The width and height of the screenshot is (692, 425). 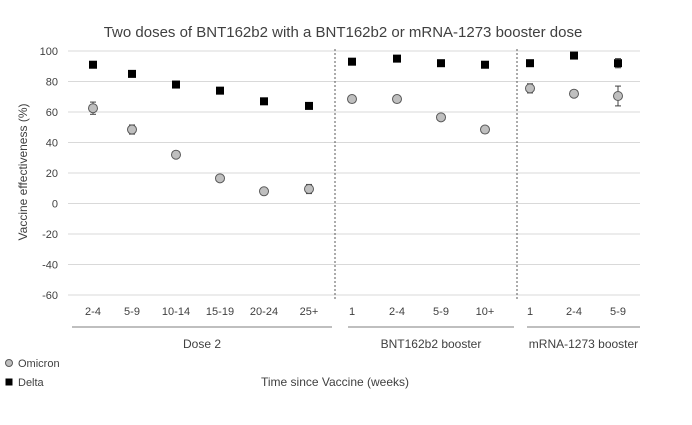 What do you see at coordinates (50, 235) in the screenshot?
I see `y-tick-label: -20` at bounding box center [50, 235].